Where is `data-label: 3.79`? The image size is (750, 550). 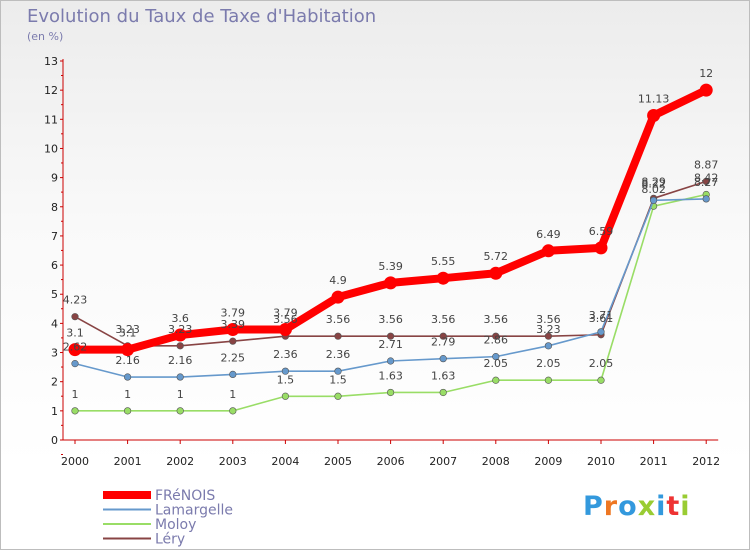
data-label: 3.79 is located at coordinates (233, 313).